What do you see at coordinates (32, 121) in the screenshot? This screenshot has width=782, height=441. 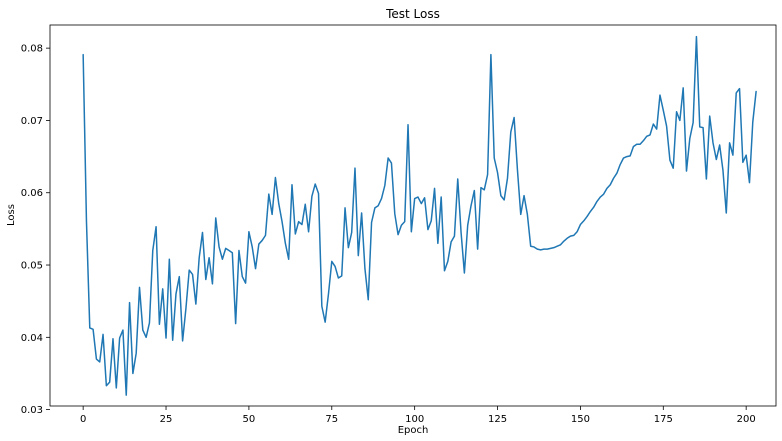 I see `y-tick-label: 0.07` at bounding box center [32, 121].